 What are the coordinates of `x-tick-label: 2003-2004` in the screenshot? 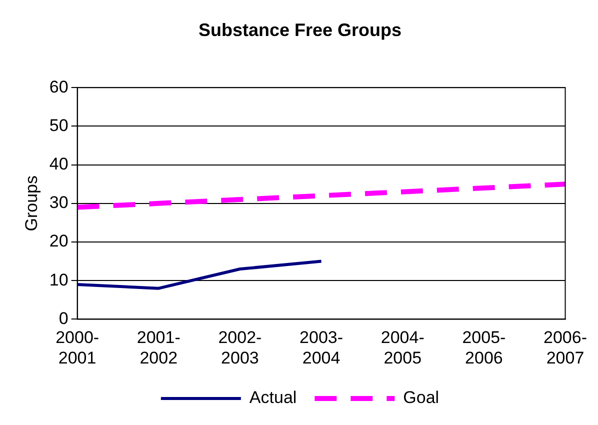 It's located at (322, 348).